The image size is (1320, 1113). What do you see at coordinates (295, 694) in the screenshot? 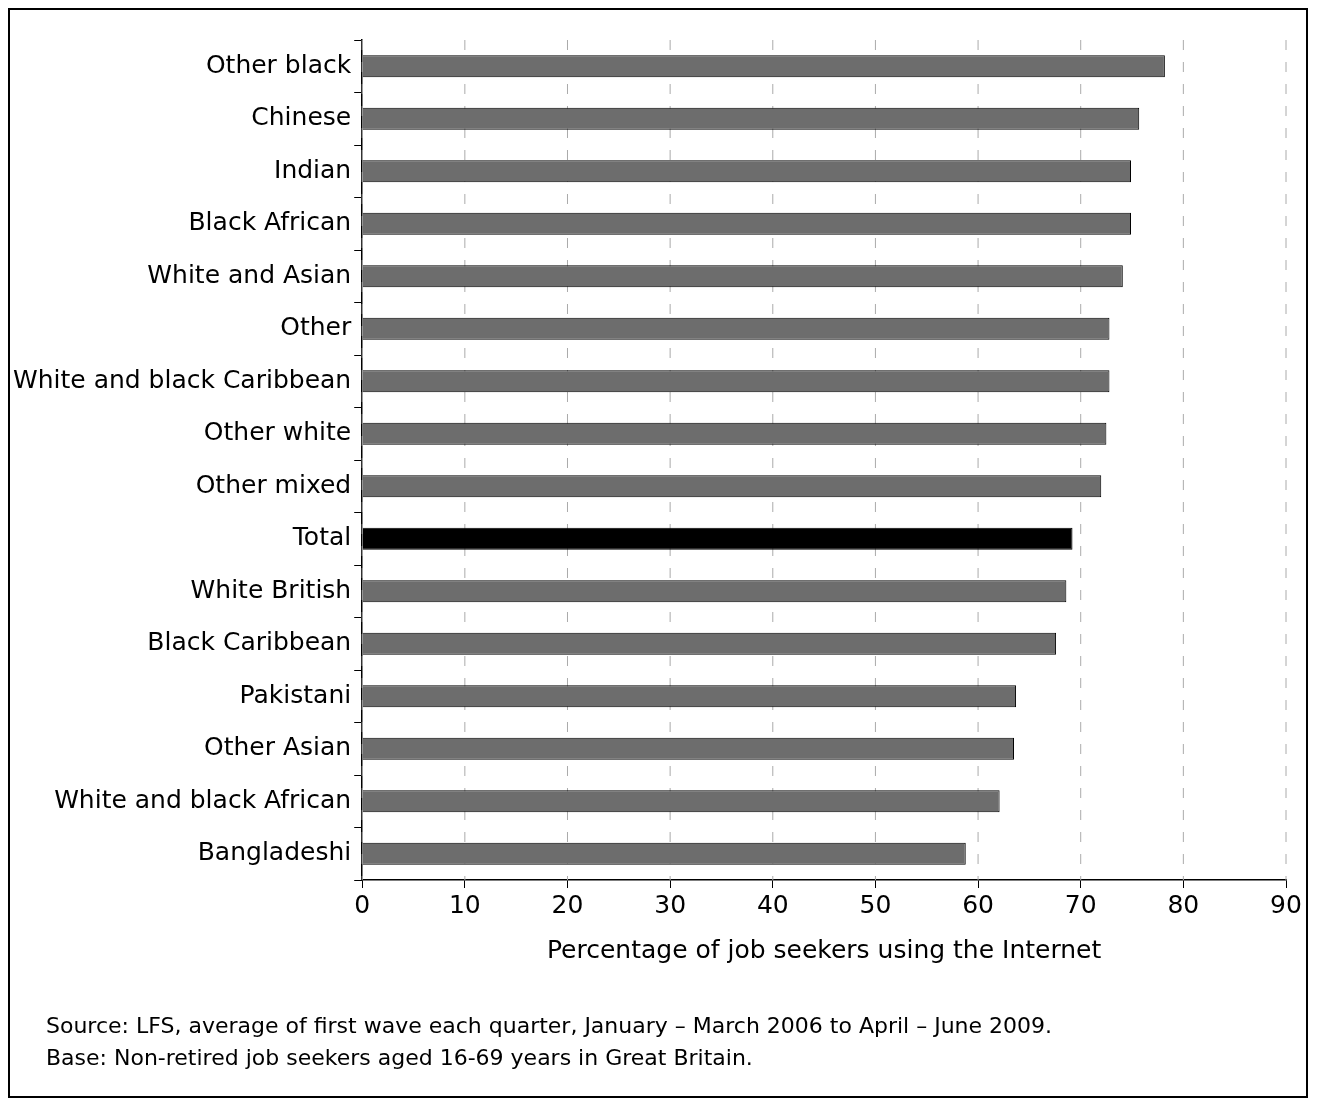
I see `y-tick-label: Pakistani` at bounding box center [295, 694].